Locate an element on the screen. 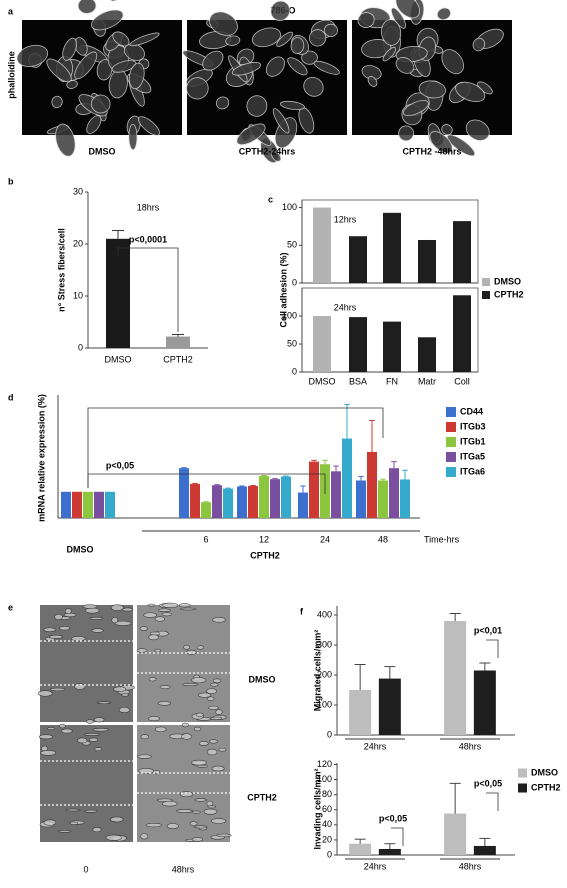  x-tick-label: CPTH2 is located at coordinates (178, 359).